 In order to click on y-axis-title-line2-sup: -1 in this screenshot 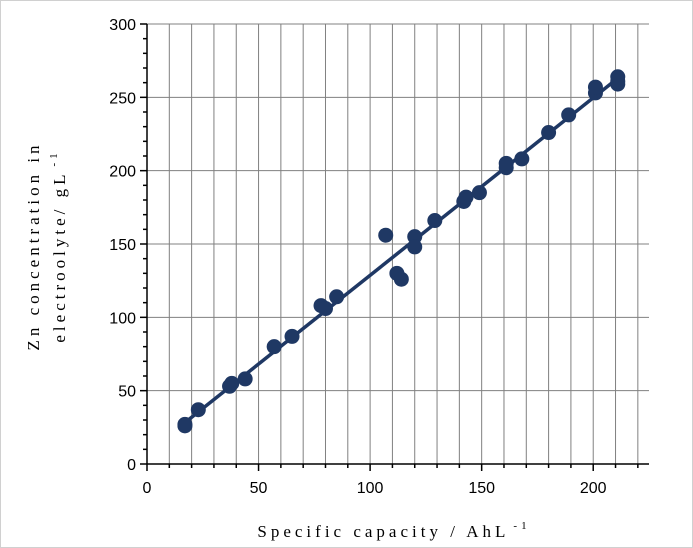, I will do `click(54, 157)`.